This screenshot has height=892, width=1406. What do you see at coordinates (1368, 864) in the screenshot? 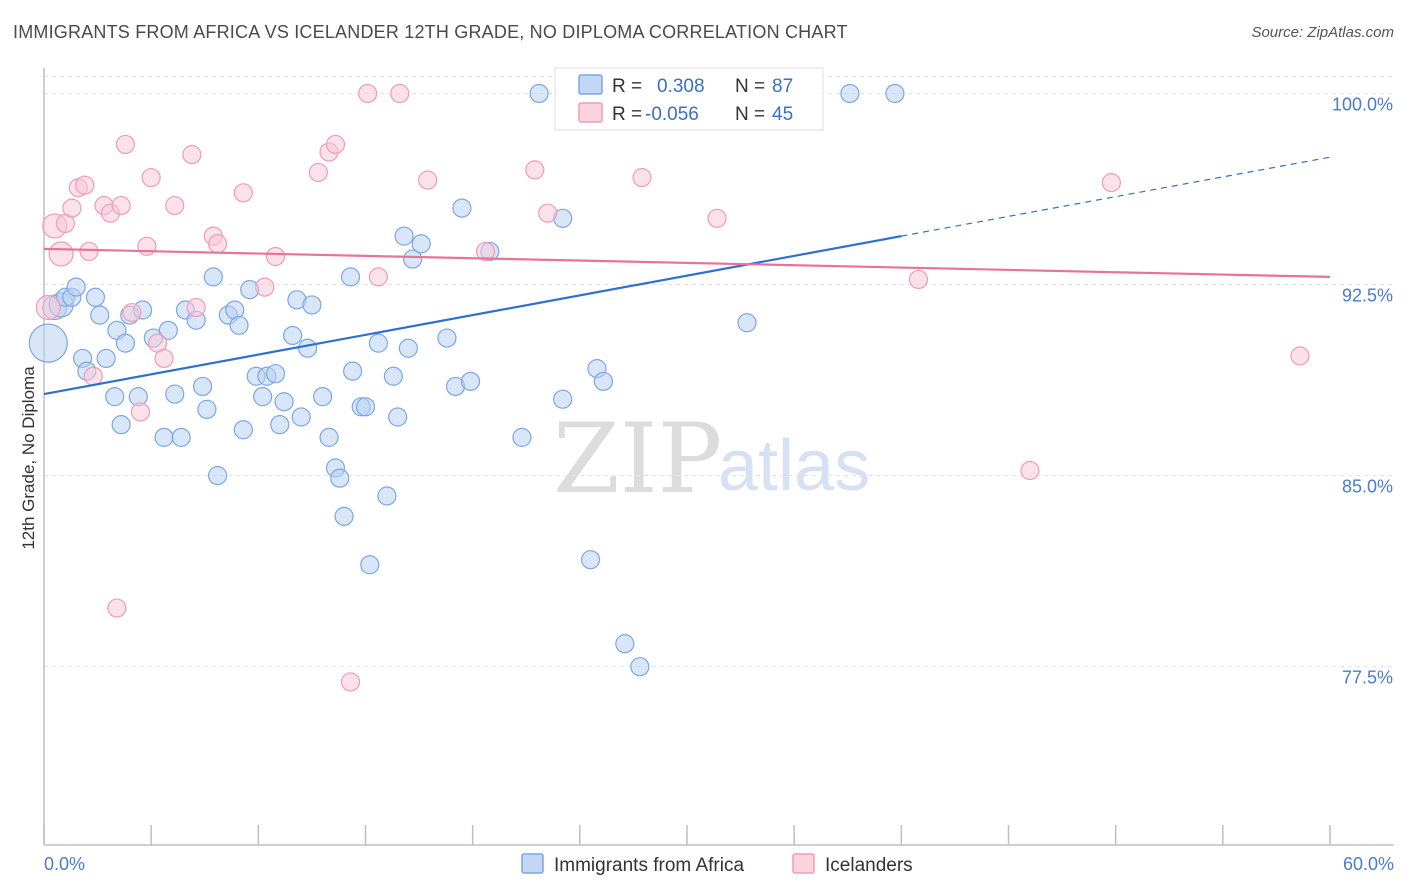
I see `x-tick-label-max: 60.0%` at bounding box center [1368, 864].